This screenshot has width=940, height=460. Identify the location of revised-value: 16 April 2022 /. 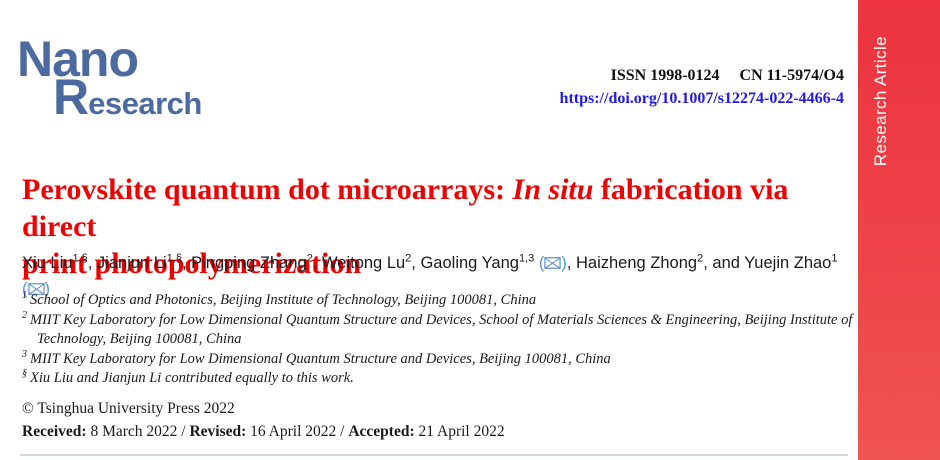
(297, 431).